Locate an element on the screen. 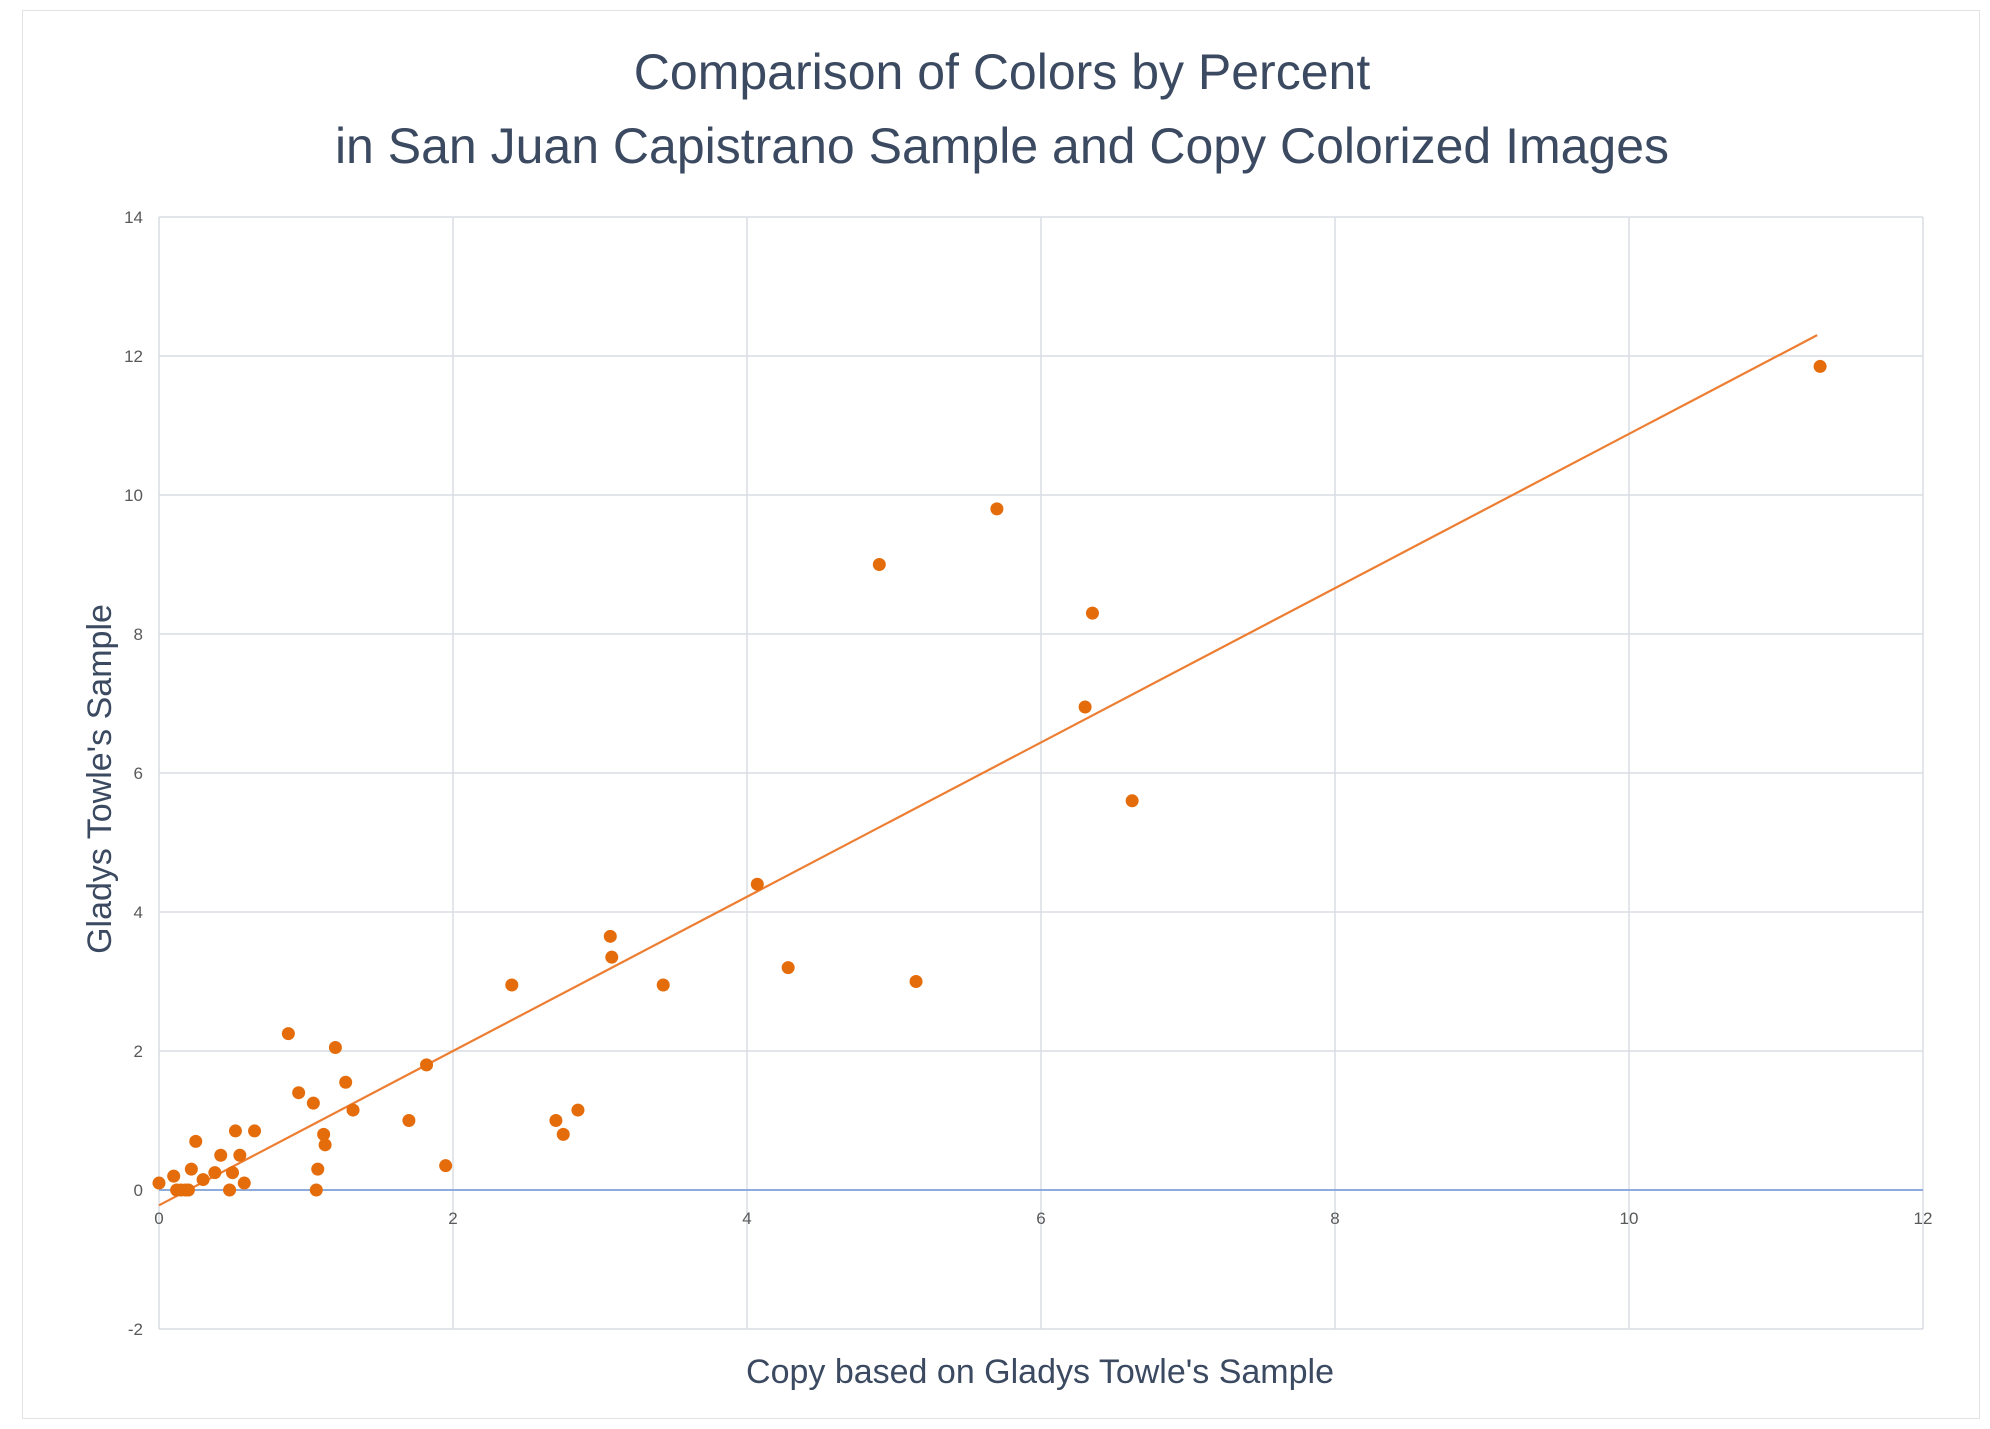  x-tick-label: 0 is located at coordinates (158, 1218).